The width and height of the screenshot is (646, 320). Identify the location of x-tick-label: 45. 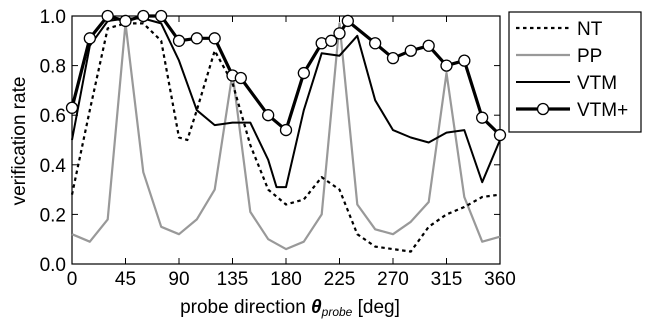
(125, 279).